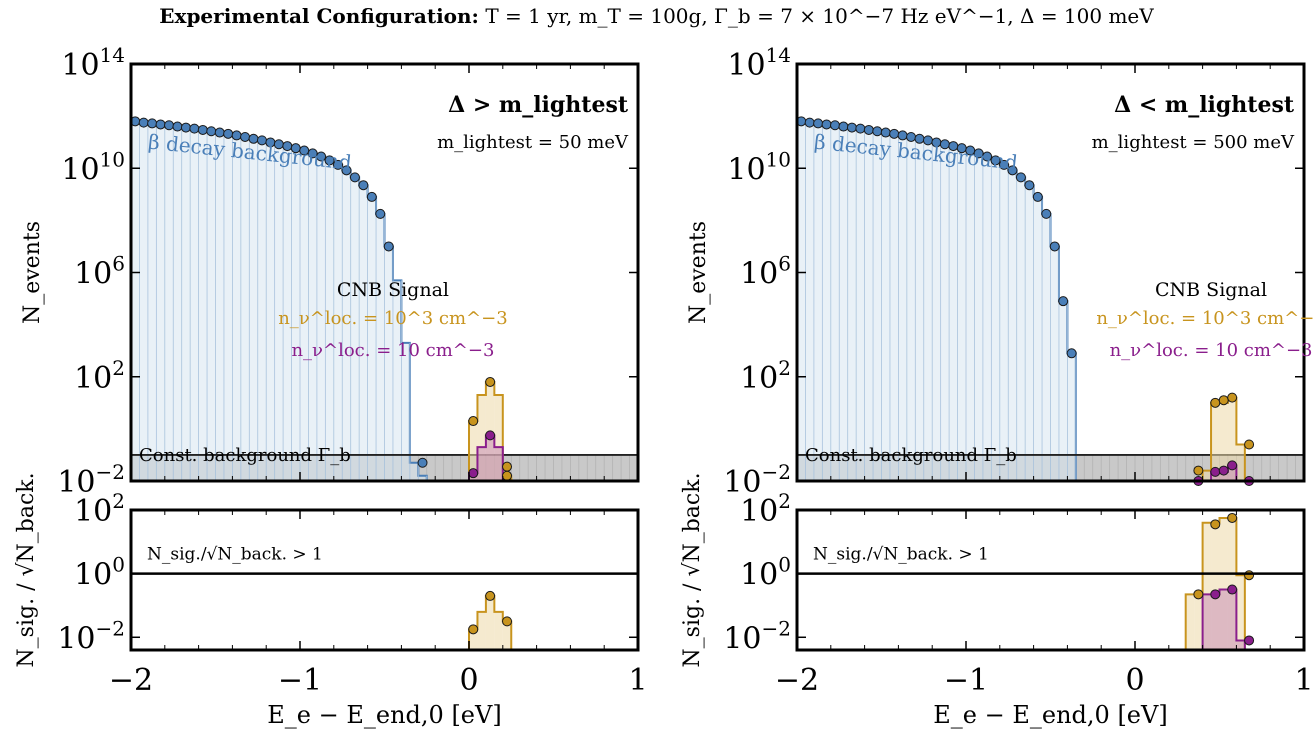 The image size is (1313, 730). I want to click on ratio-threshold-label: N_sig./√N_back. > 1, so click(901, 555).